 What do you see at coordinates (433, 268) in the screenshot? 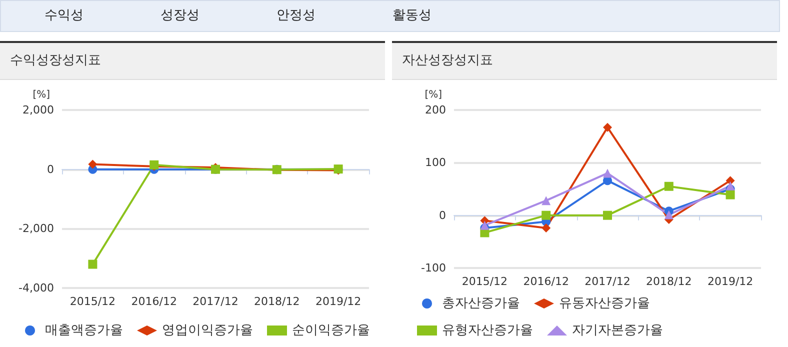
I see `y-tick-label: -100` at bounding box center [433, 268].